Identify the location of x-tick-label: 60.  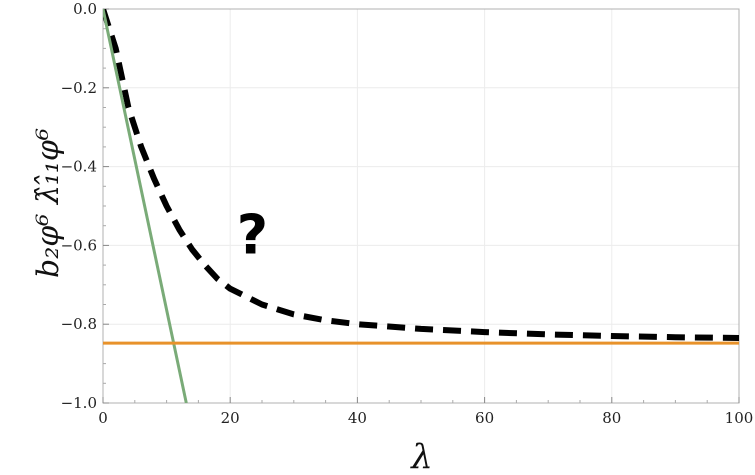
(484, 418).